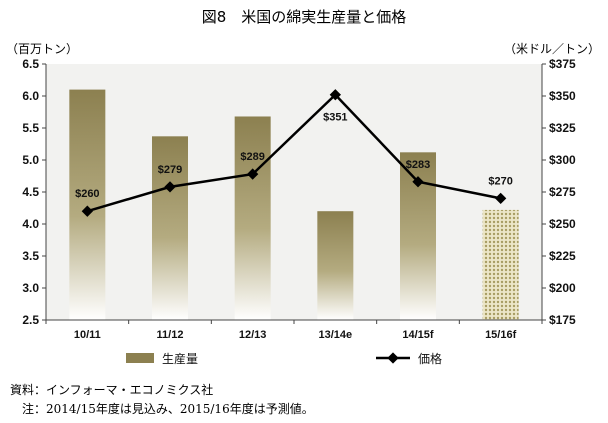 Image resolution: width=608 pixels, height=423 pixels. Describe the element at coordinates (30, 128) in the screenshot. I see `left-tick-label: 5.5` at that location.